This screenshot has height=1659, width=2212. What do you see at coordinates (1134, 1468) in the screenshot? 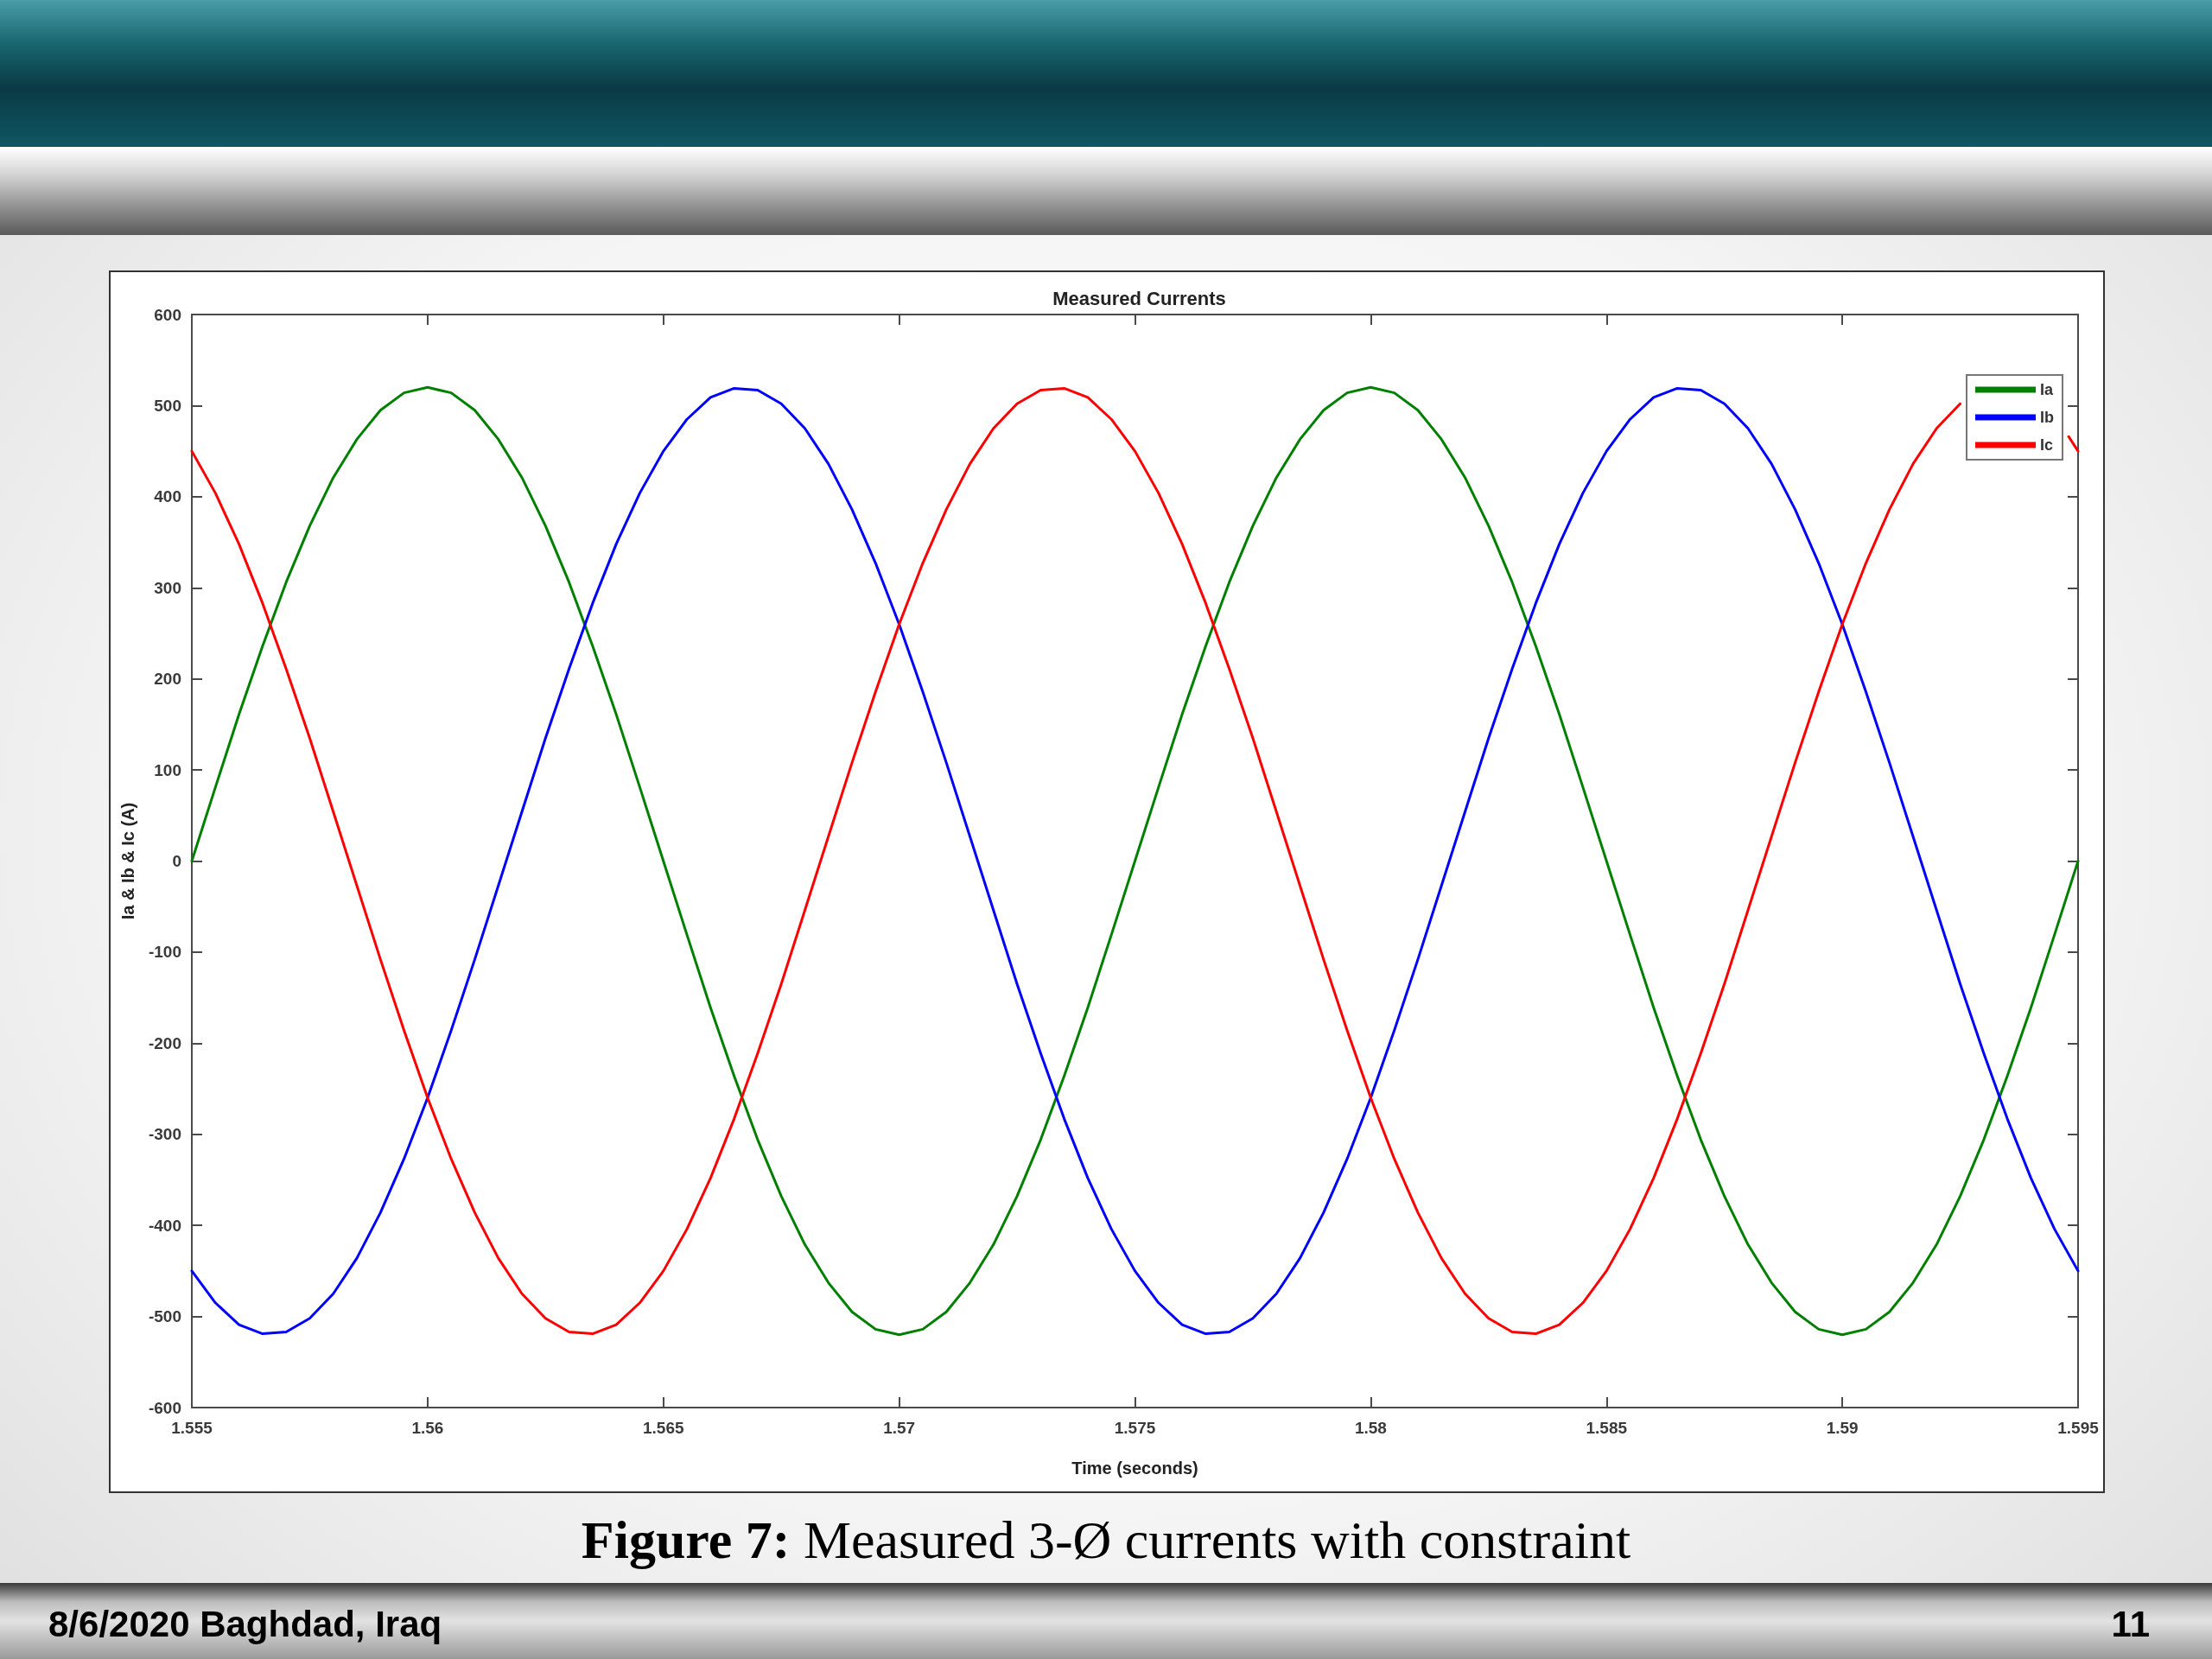
I see `x-axis-title: Time (seconds)` at bounding box center [1134, 1468].